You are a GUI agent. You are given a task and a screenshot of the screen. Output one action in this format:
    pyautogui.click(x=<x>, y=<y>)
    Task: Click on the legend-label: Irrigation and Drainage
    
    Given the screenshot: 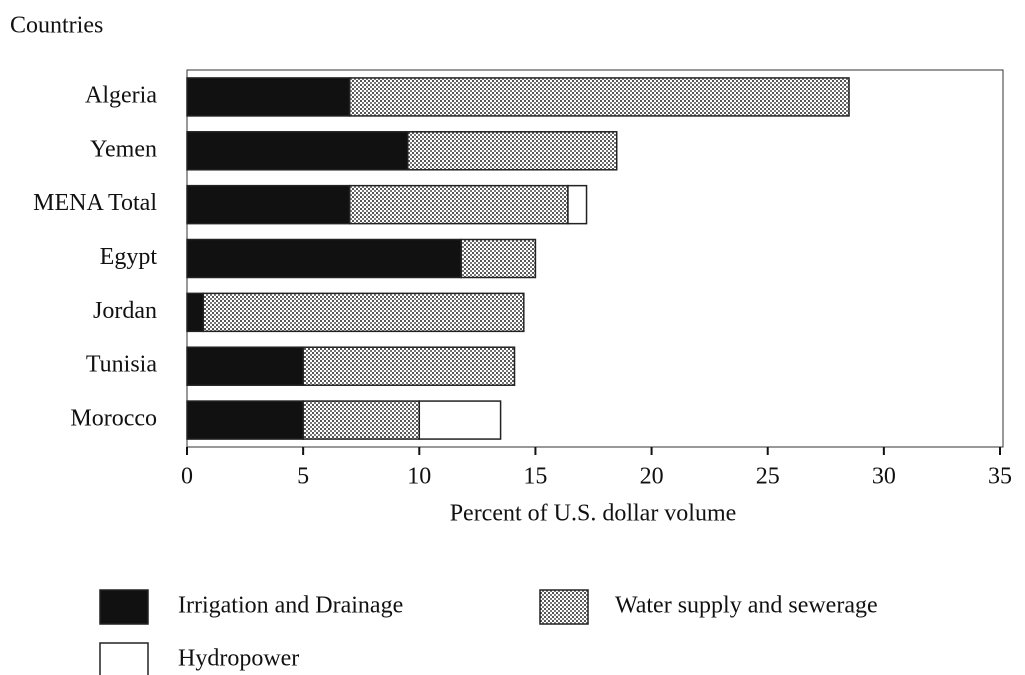 What is the action you would take?
    pyautogui.click(x=290, y=606)
    